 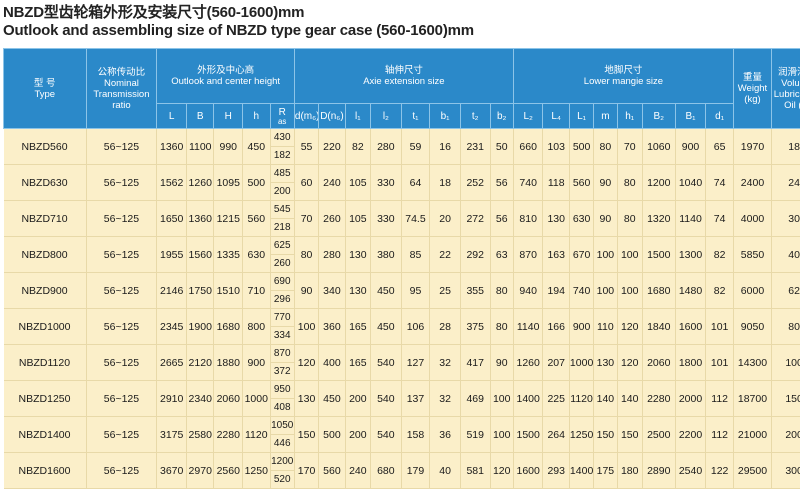 I want to click on cell-l2: 1500, so click(x=528, y=435).